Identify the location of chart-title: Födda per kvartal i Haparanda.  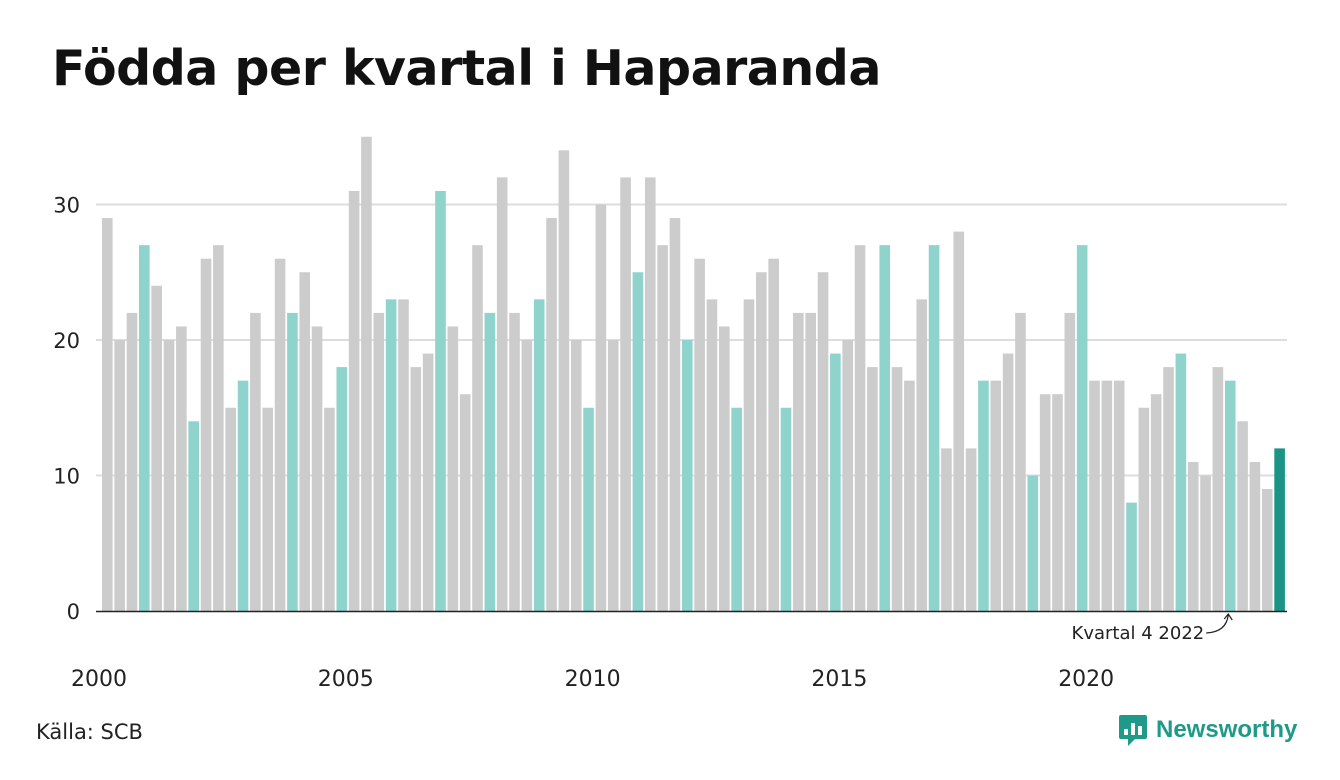
(466, 68).